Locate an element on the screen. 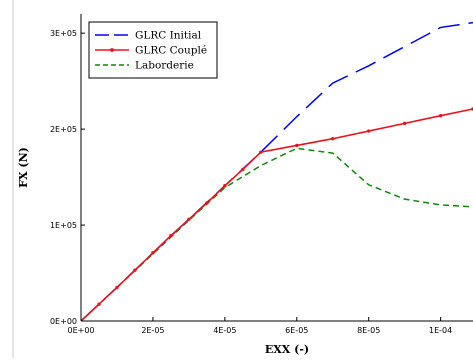  legend: GLRC Initial GLRC Couplé Laborderie is located at coordinates (153, 50).